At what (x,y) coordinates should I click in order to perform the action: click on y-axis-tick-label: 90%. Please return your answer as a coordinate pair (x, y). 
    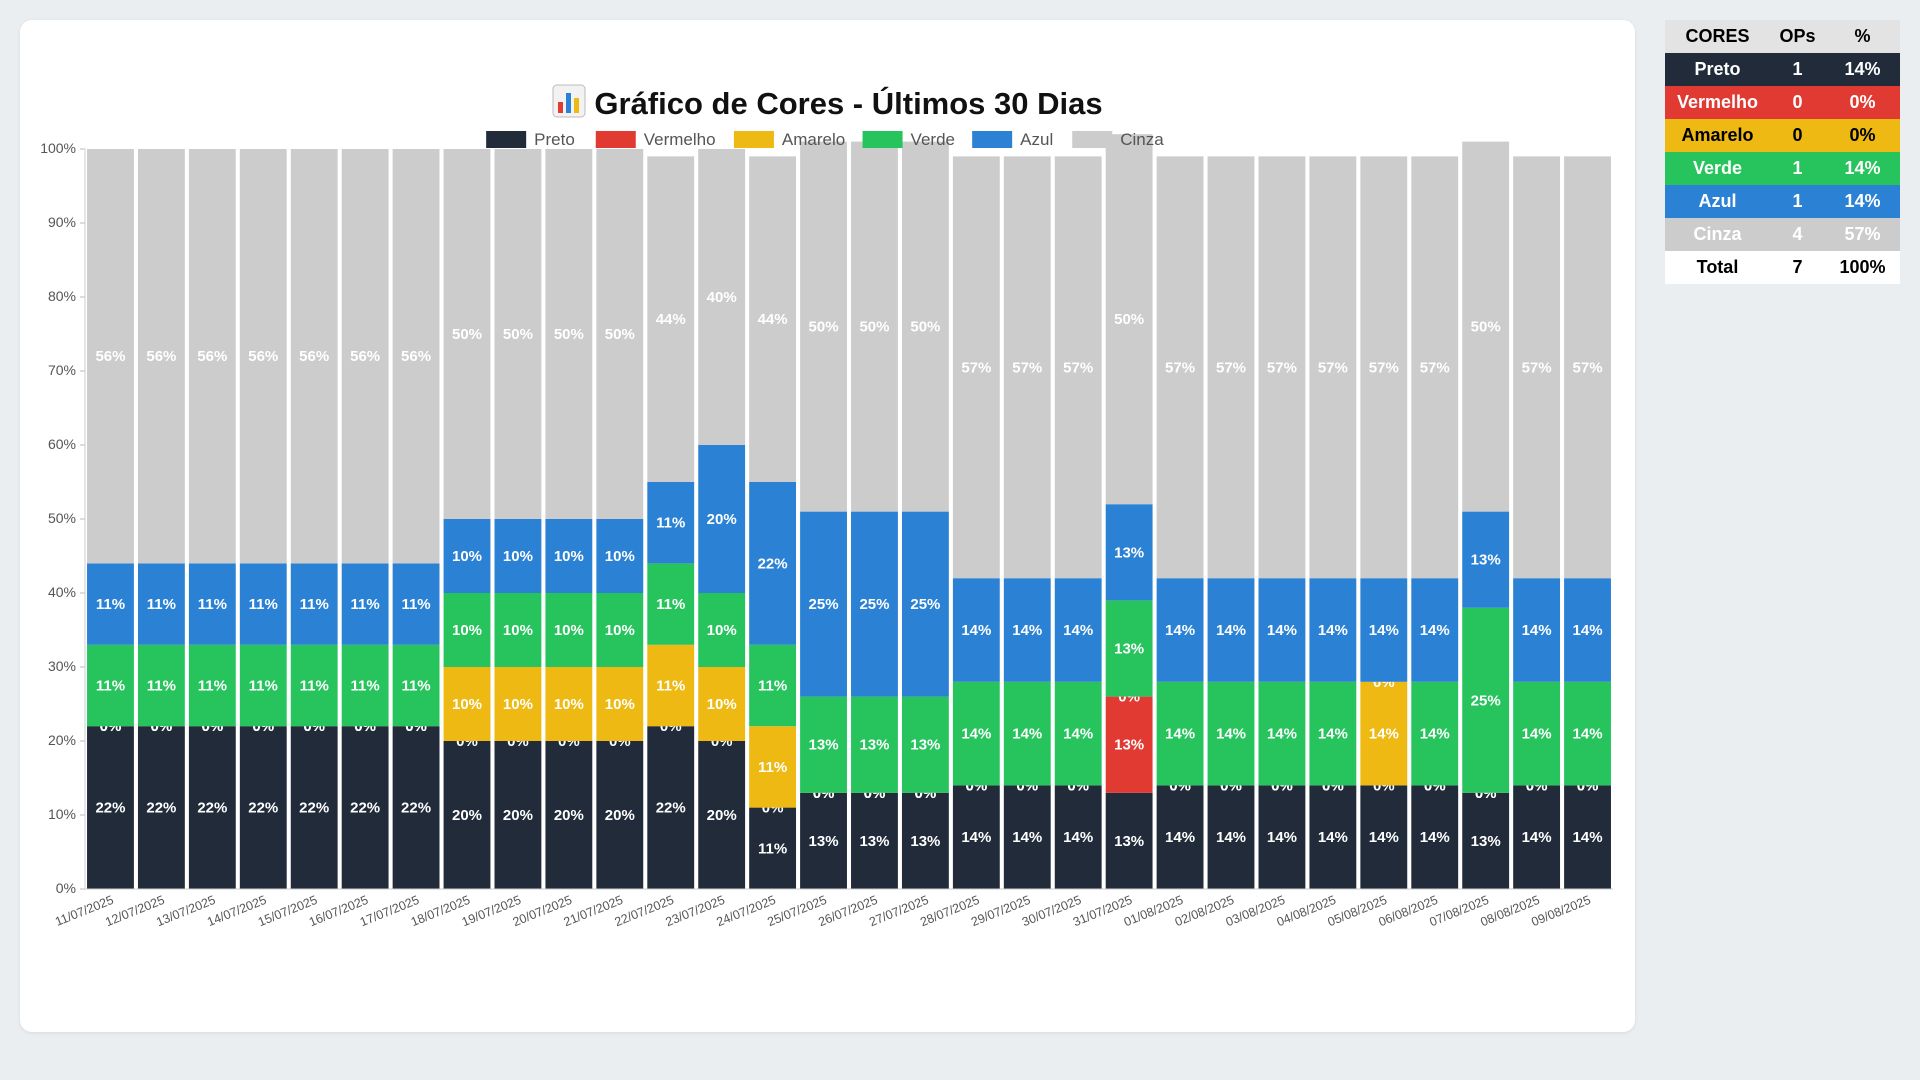
    Looking at the image, I should click on (62, 222).